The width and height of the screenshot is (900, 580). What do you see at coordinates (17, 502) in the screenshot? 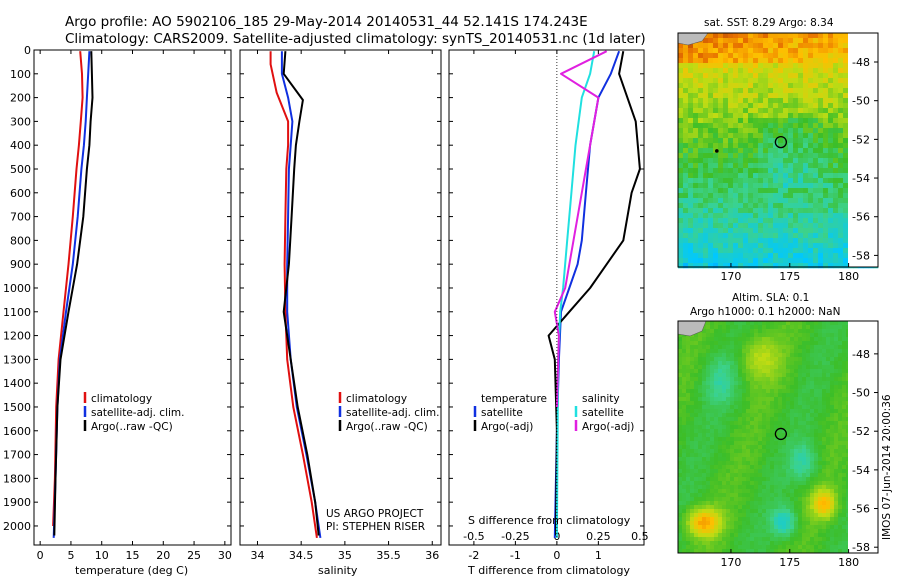
I see `y-tick-label: 1900` at bounding box center [17, 502].